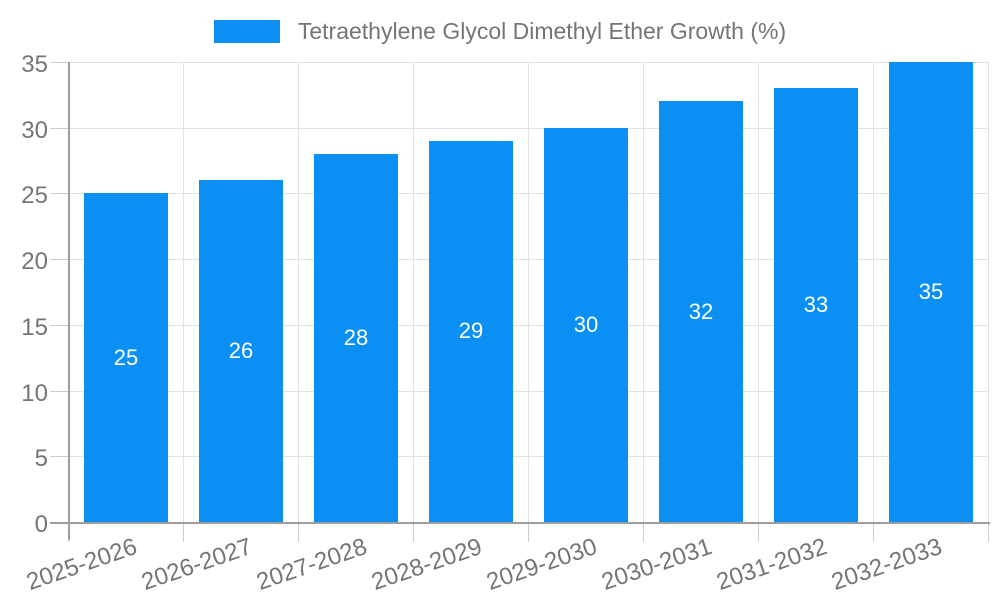 Image resolution: width=1000 pixels, height=600 pixels. Describe the element at coordinates (34, 64) in the screenshot. I see `y-tick-label: 35` at that location.